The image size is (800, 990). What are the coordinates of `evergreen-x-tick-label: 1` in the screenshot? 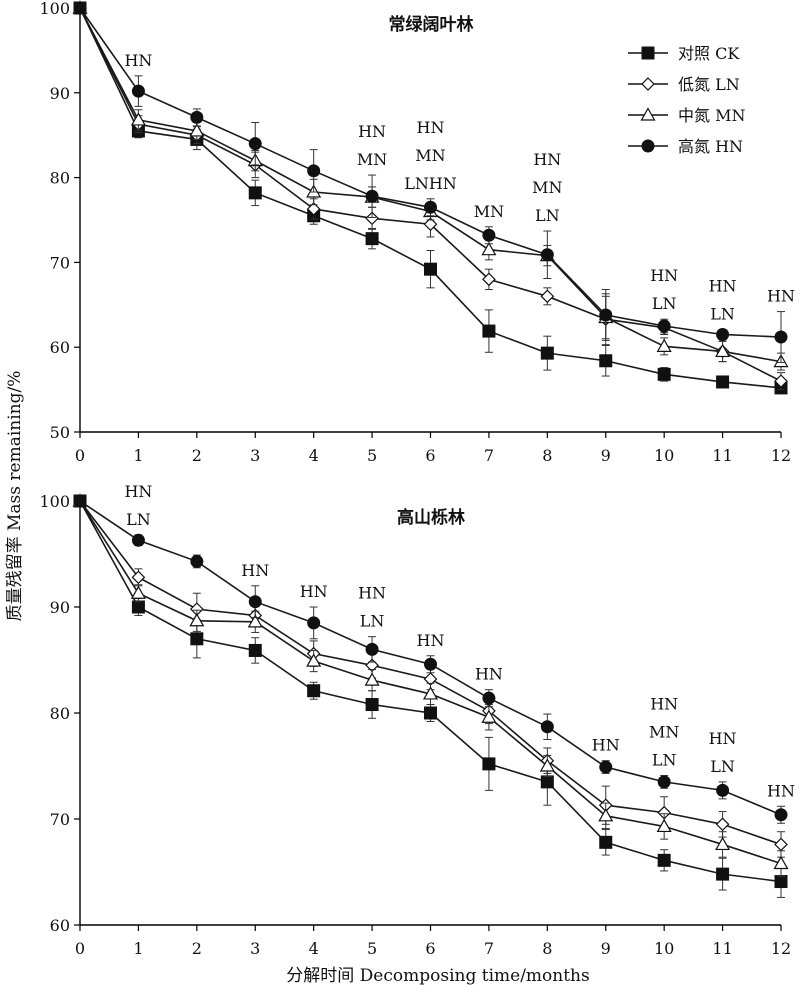 It's located at (138, 455).